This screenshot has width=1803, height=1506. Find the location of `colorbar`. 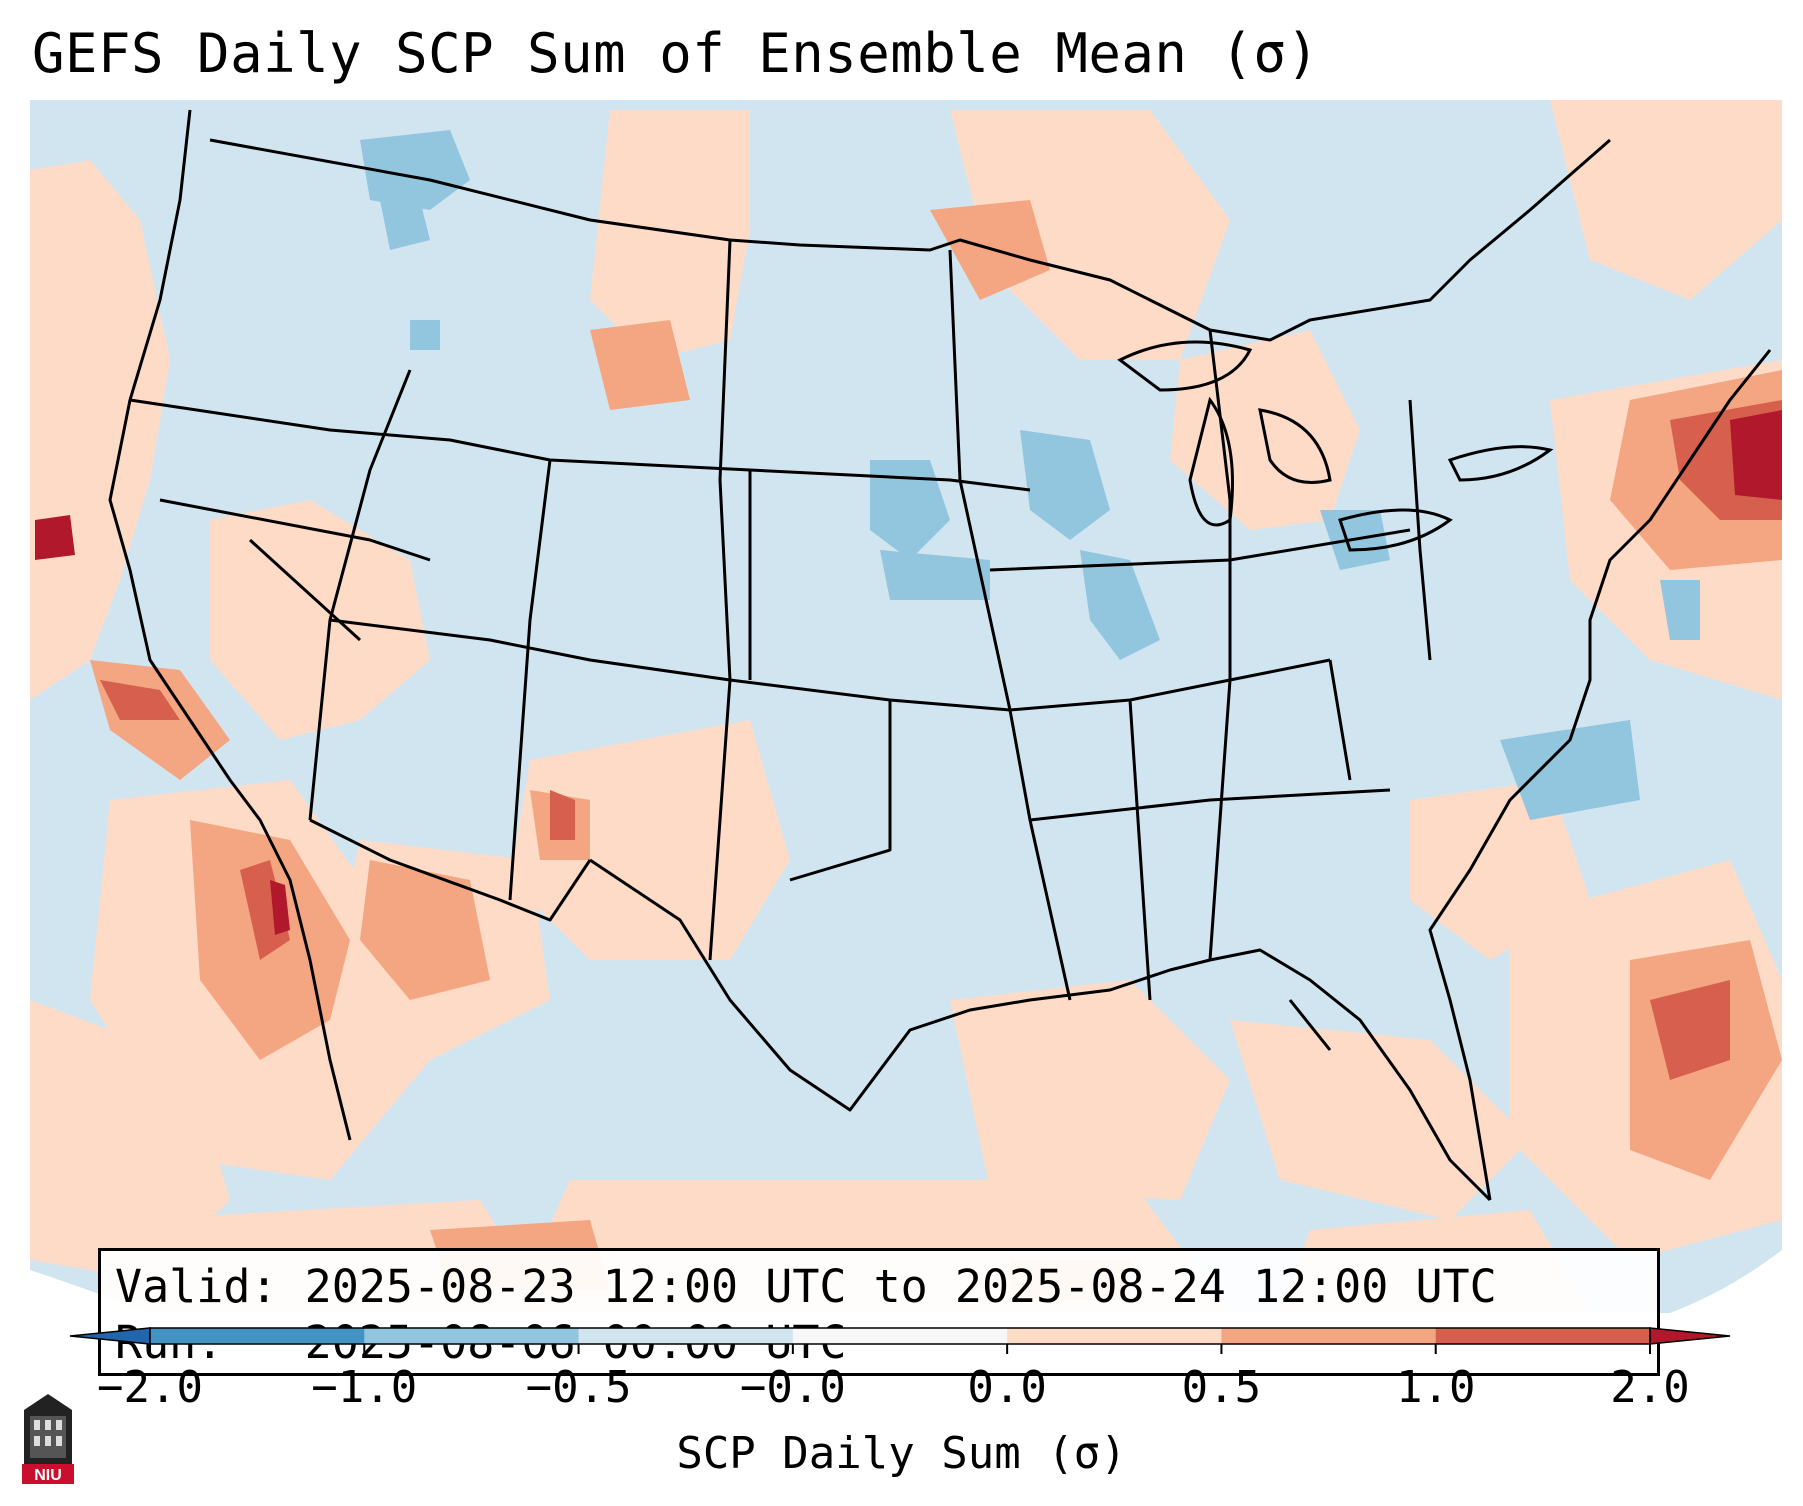

colorbar is located at coordinates (900, 1340).